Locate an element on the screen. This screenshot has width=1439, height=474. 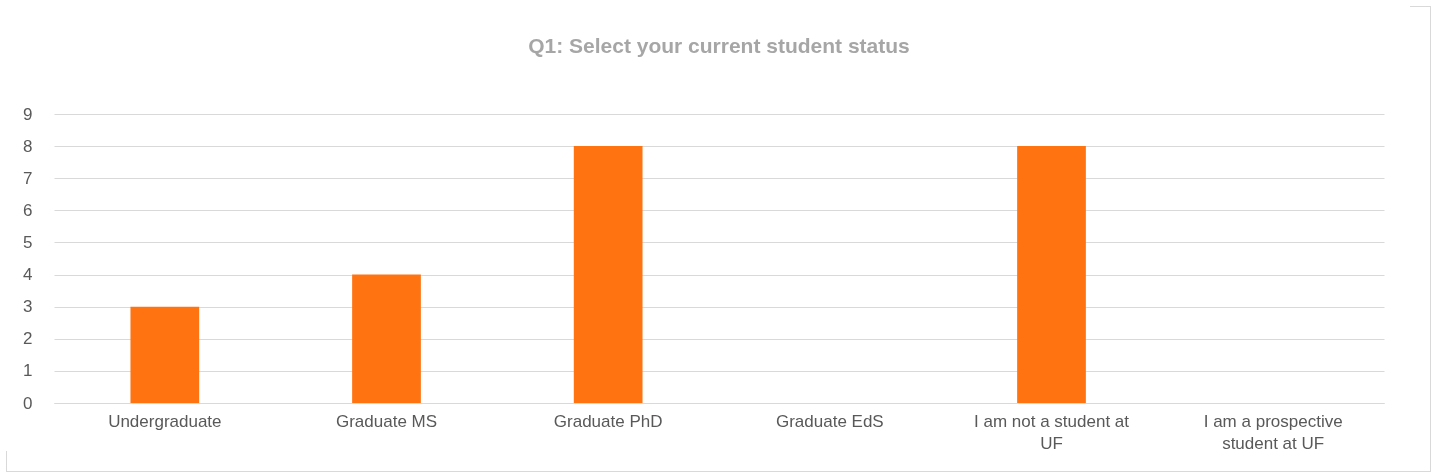
y-tick-label: 9 is located at coordinates (28, 114).